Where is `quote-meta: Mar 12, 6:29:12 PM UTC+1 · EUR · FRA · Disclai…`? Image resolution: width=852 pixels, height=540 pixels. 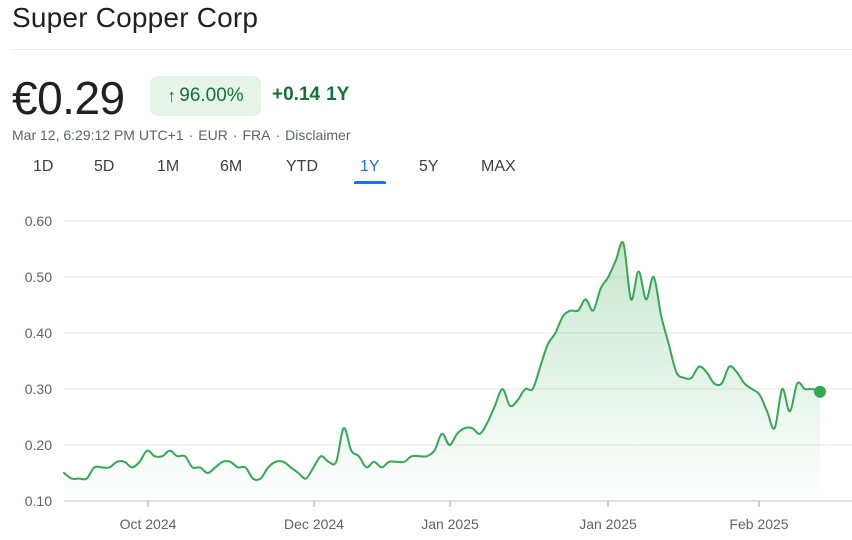 quote-meta: Mar 12, 6:29:12 PM UTC+1 · EUR · FRA · Disclai… is located at coordinates (181, 135).